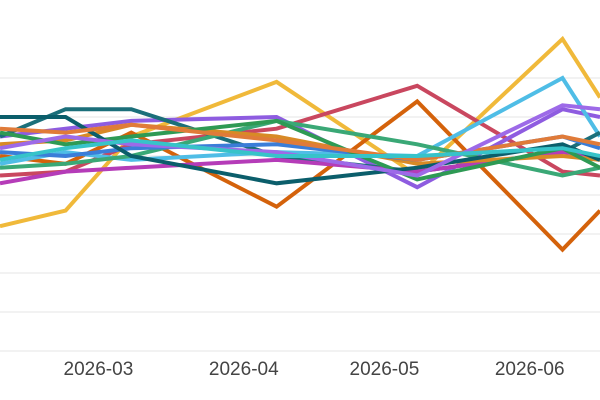 This screenshot has height=400, width=600. What do you see at coordinates (244, 369) in the screenshot?
I see `x-tick-label: 2026-04` at bounding box center [244, 369].